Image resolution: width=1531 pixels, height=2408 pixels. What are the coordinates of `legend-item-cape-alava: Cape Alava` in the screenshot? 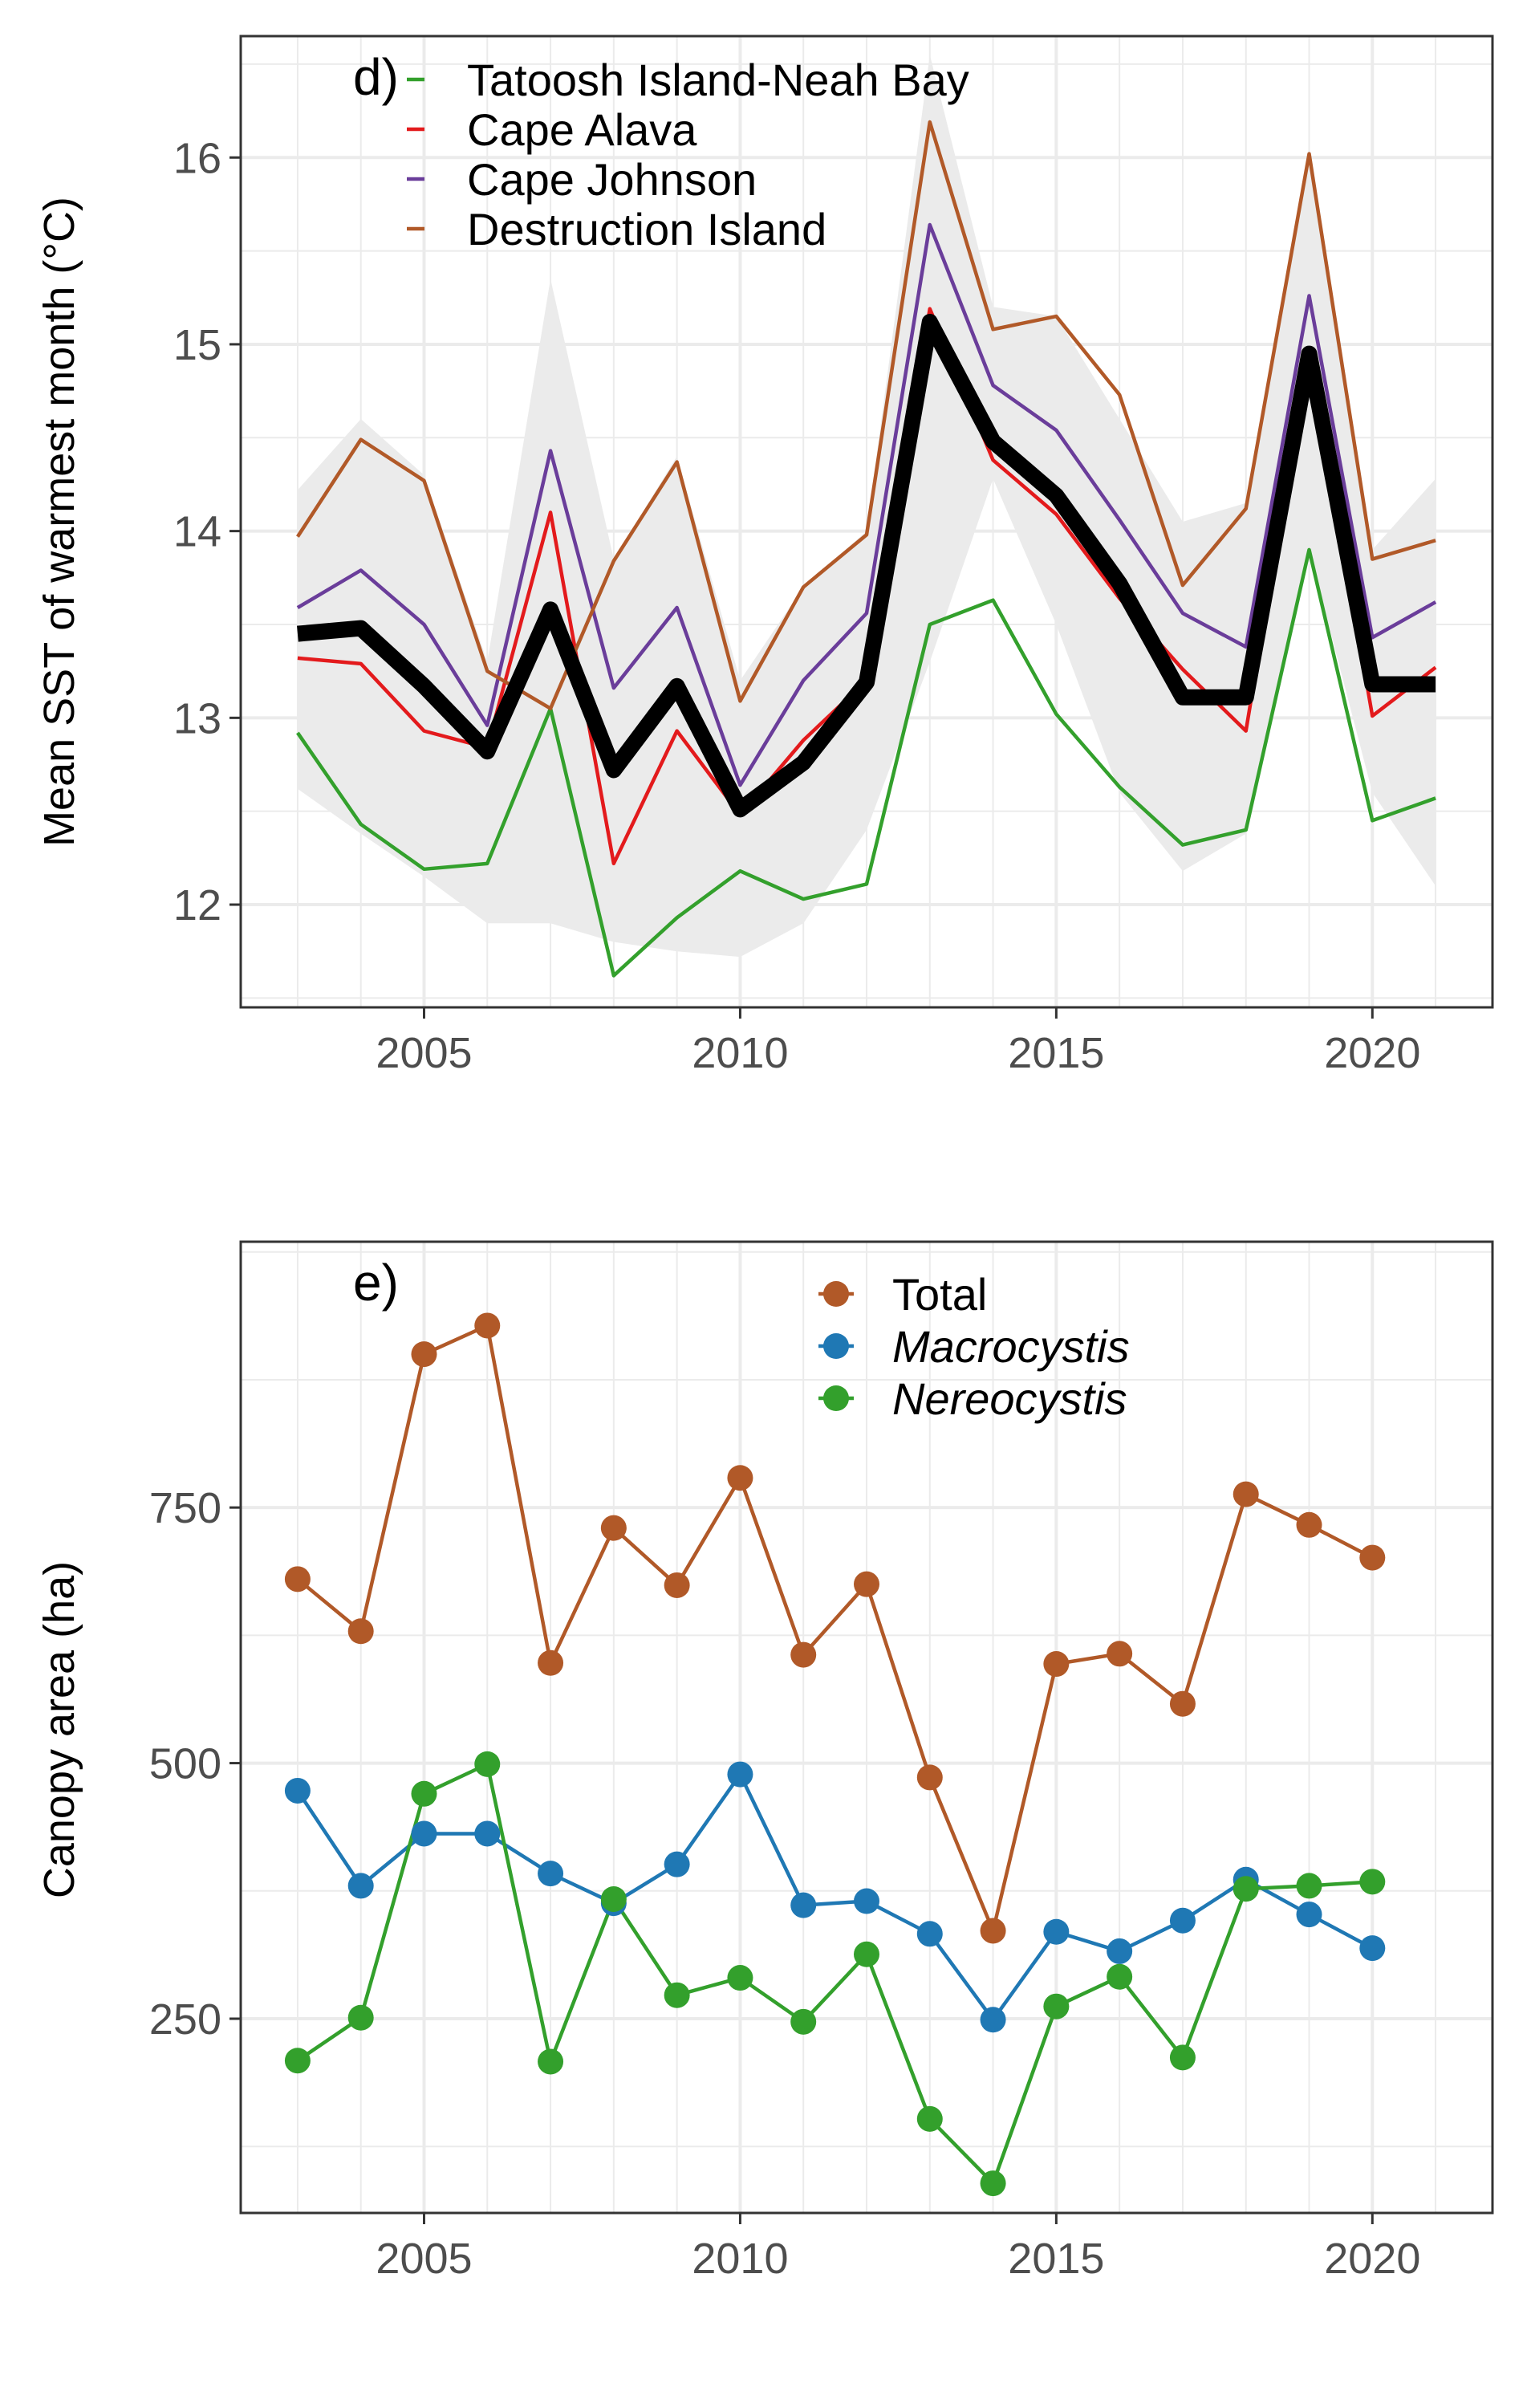 It's located at (552, 129).